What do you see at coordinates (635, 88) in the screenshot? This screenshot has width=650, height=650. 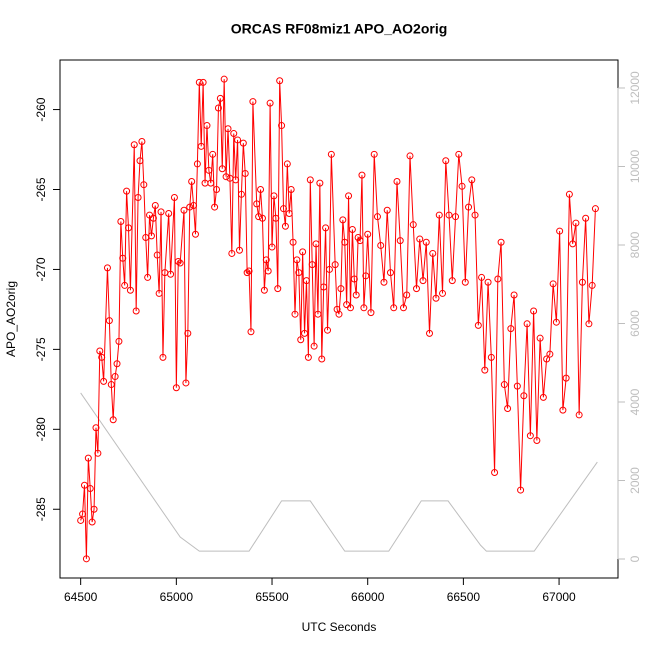 I see `y2-tick-label: 12000` at bounding box center [635, 88].